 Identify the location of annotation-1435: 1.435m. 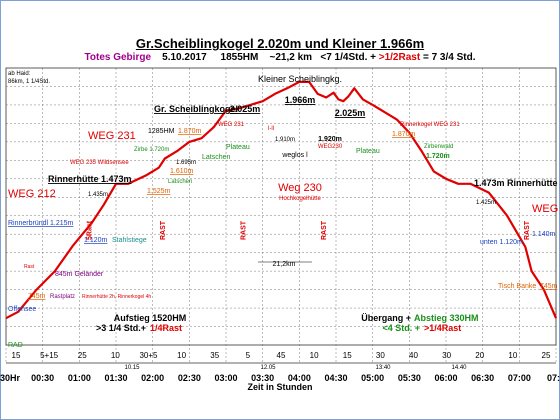
(98, 195).